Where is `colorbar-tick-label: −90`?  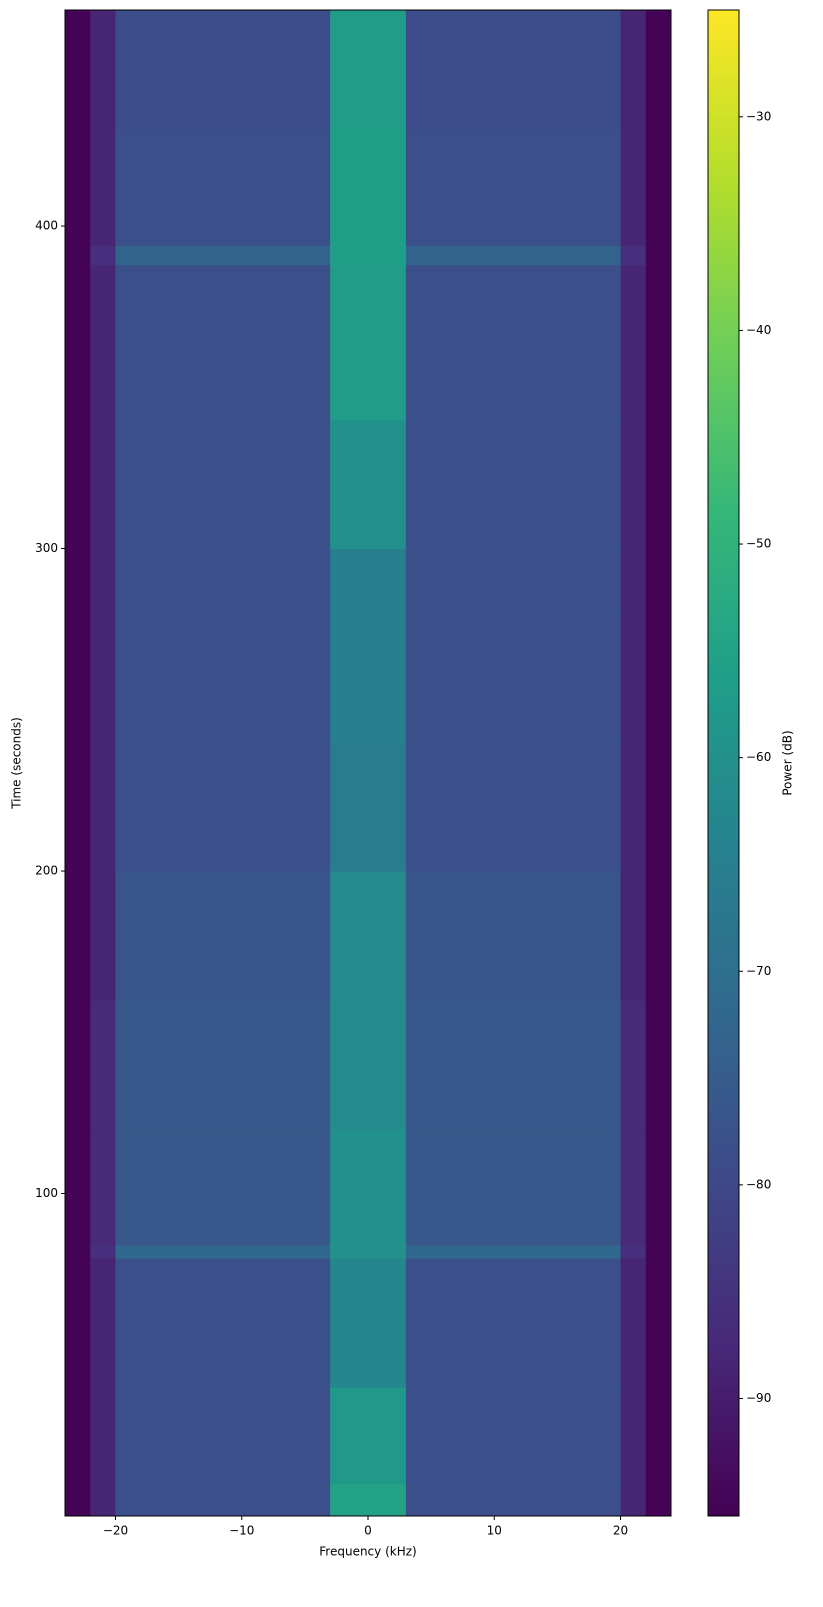
colorbar-tick-label: −90 is located at coordinates (758, 1398).